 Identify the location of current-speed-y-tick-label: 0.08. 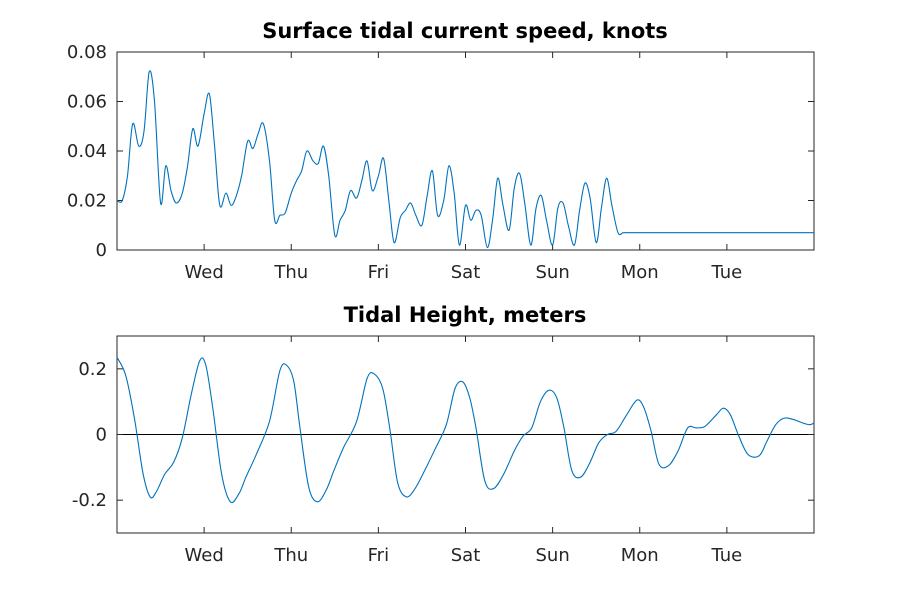
(87, 52).